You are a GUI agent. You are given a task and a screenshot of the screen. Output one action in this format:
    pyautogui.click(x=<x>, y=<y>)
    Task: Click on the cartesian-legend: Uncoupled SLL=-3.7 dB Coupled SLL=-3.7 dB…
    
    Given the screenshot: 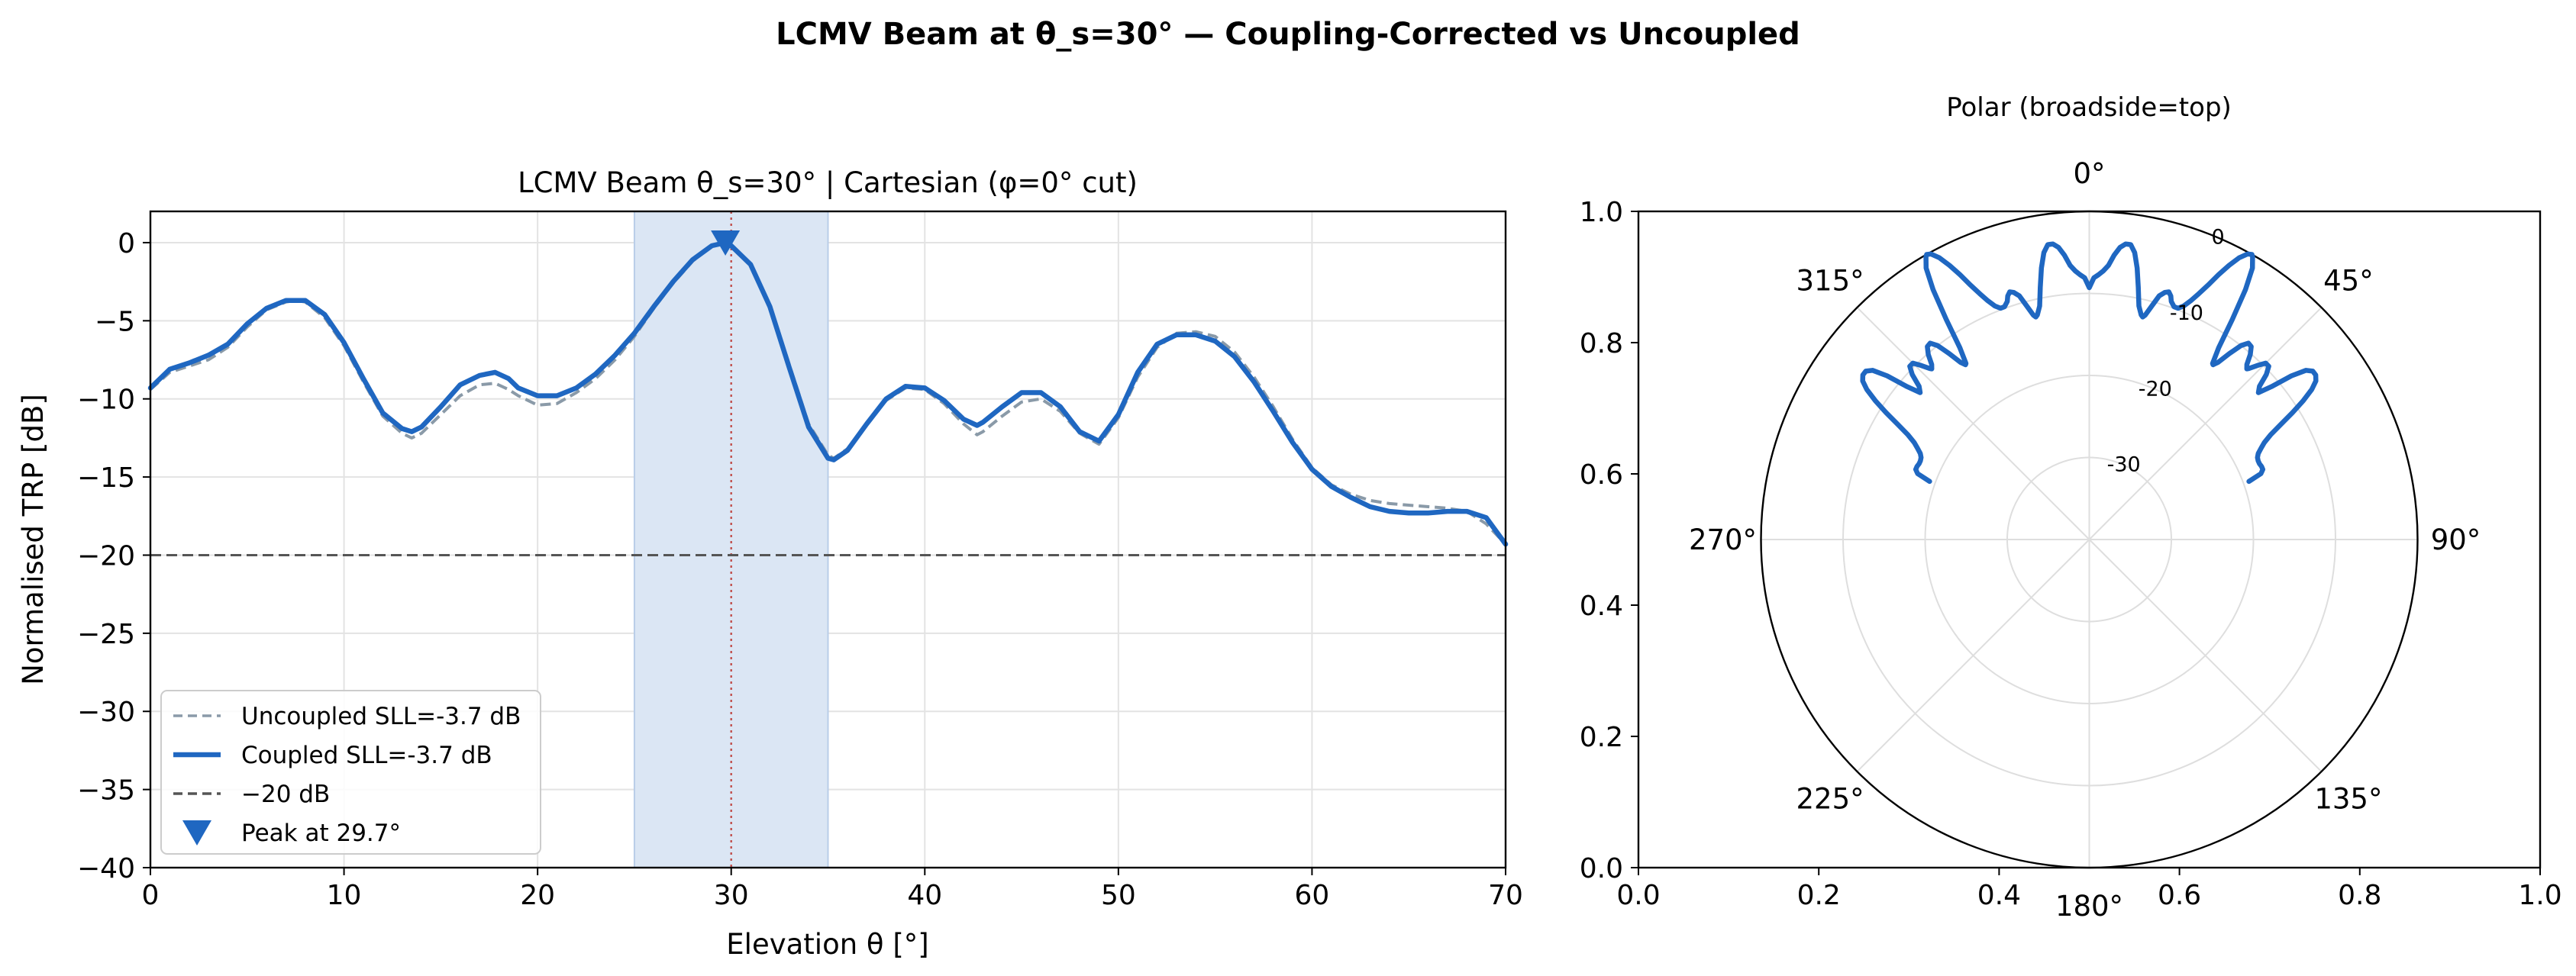 What is the action you would take?
    pyautogui.click(x=350, y=772)
    